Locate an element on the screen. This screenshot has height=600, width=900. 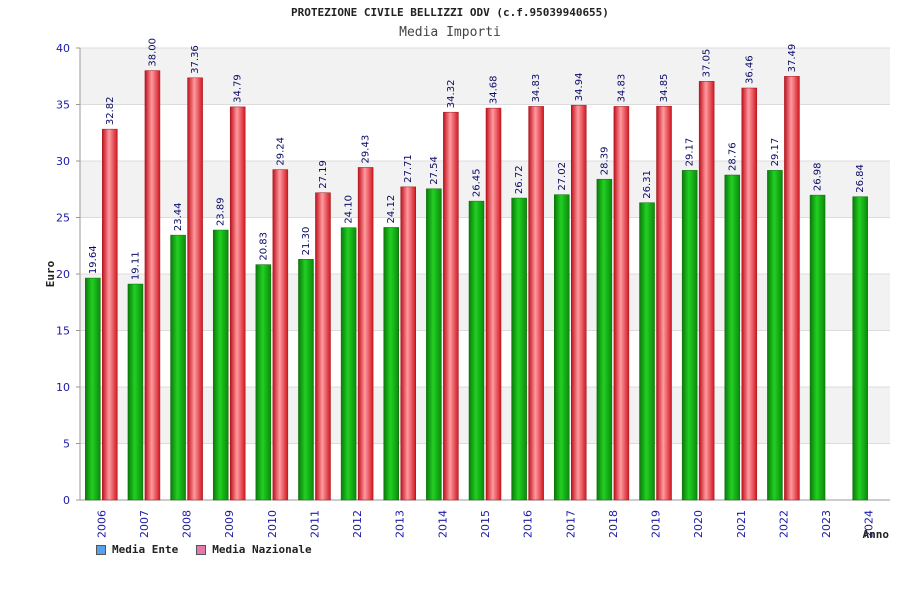
data-label: 19.11 is located at coordinates (135, 265).